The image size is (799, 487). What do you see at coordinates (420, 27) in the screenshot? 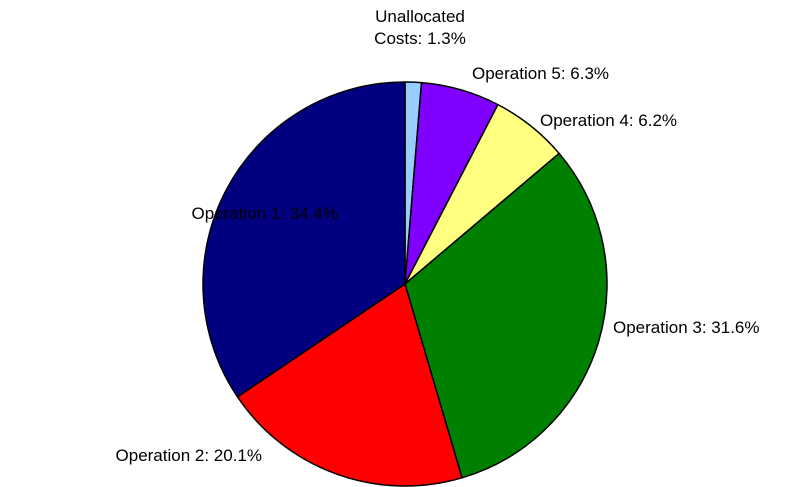
I see `slice-label: Unallocated Costs: 1.3%` at bounding box center [420, 27].